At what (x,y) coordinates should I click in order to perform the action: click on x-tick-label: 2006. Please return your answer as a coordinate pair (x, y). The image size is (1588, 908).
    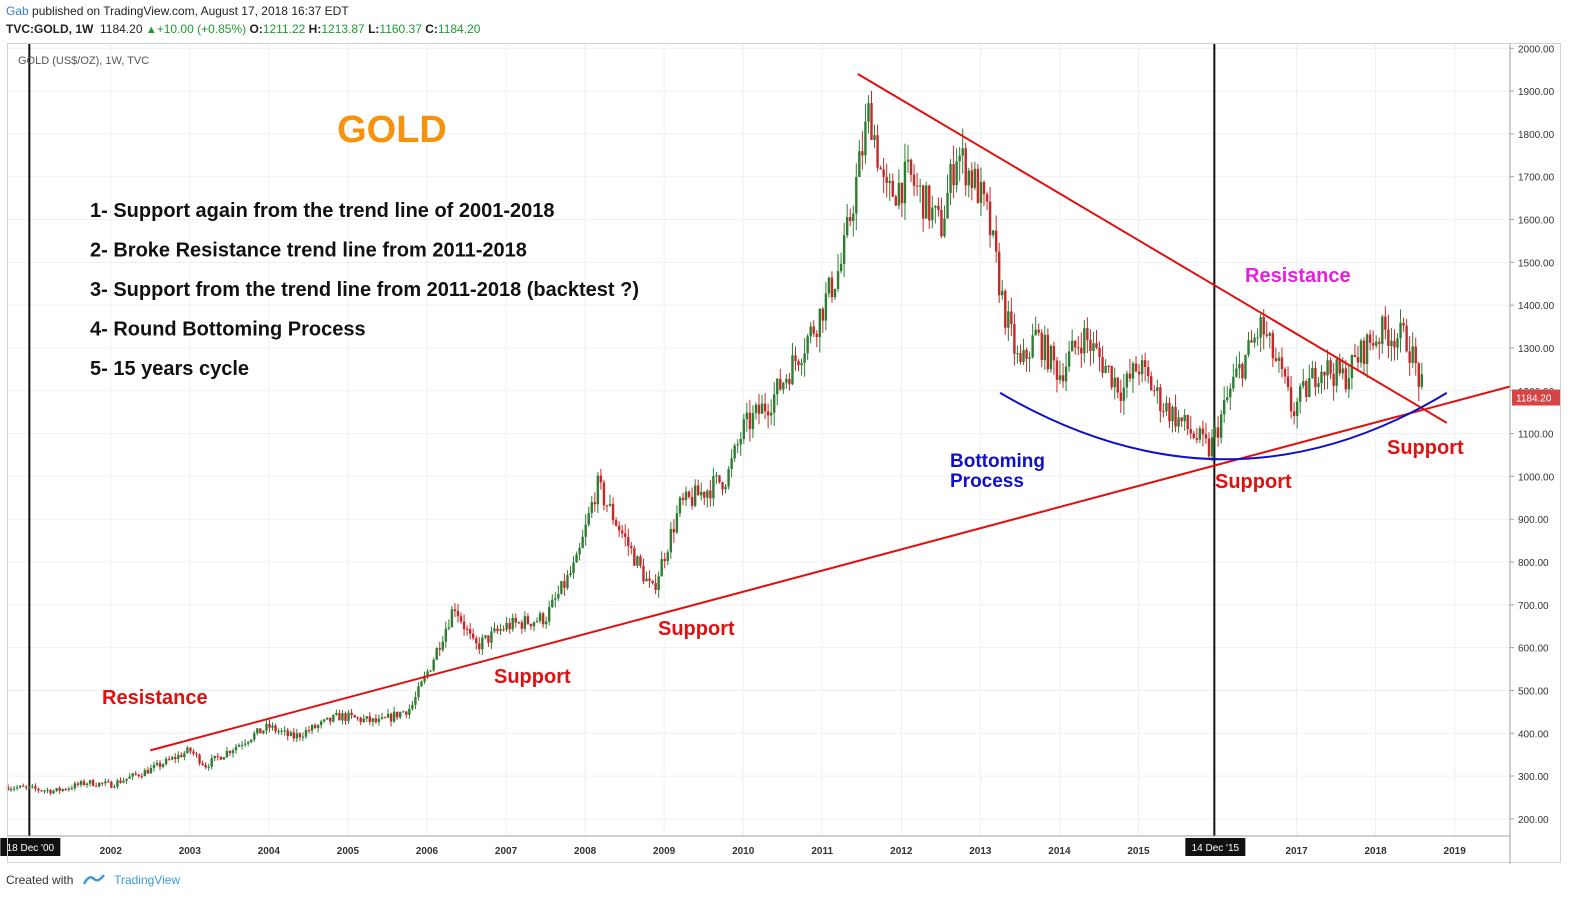
    Looking at the image, I should click on (427, 851).